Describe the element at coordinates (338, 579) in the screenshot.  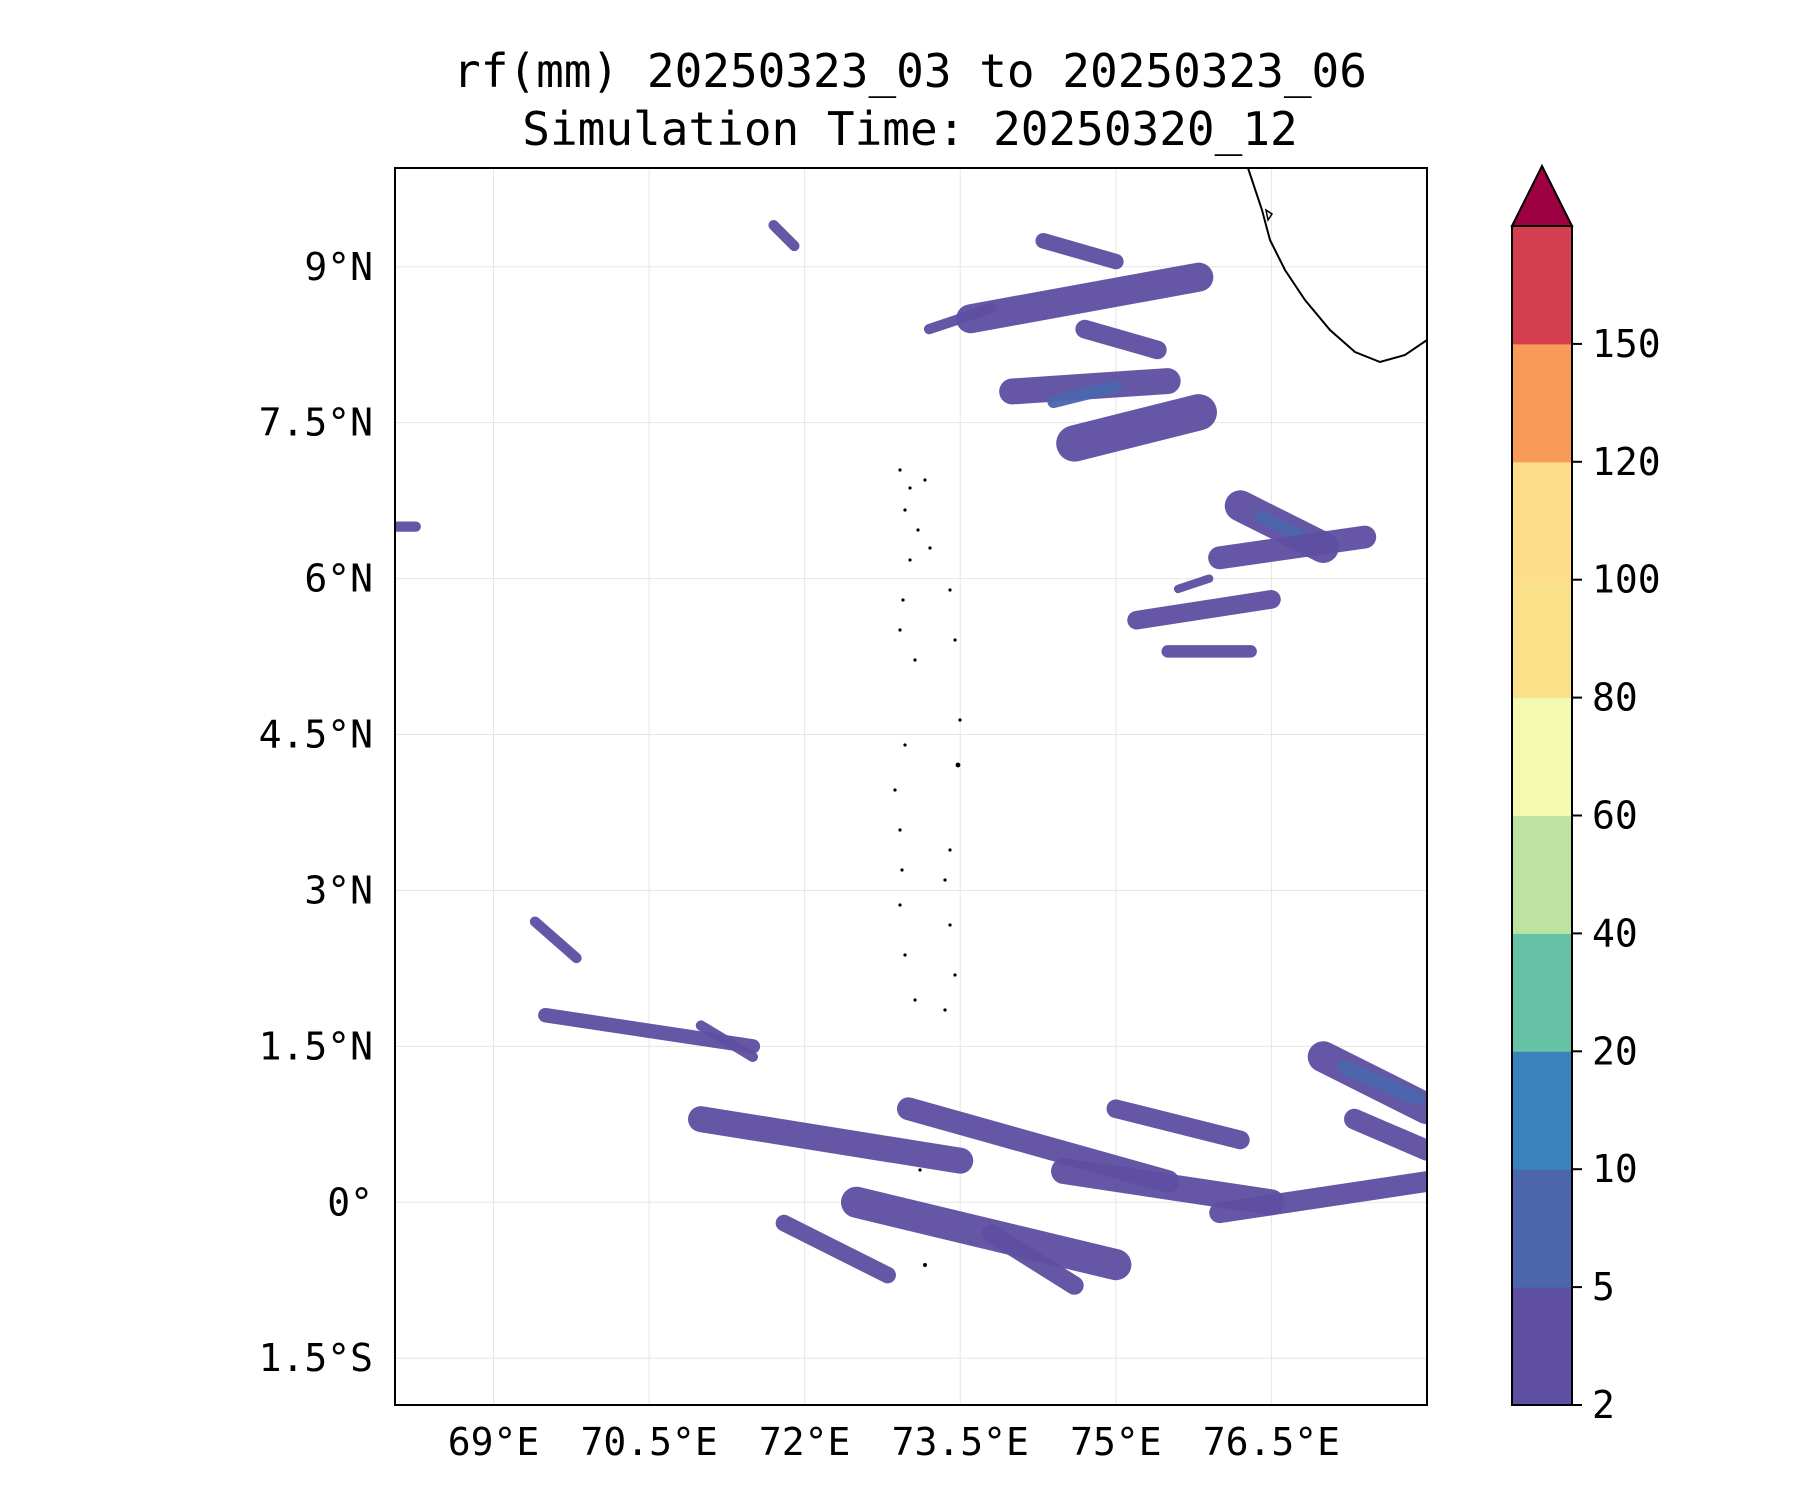
I see `y-tick-label: 6°N` at that location.